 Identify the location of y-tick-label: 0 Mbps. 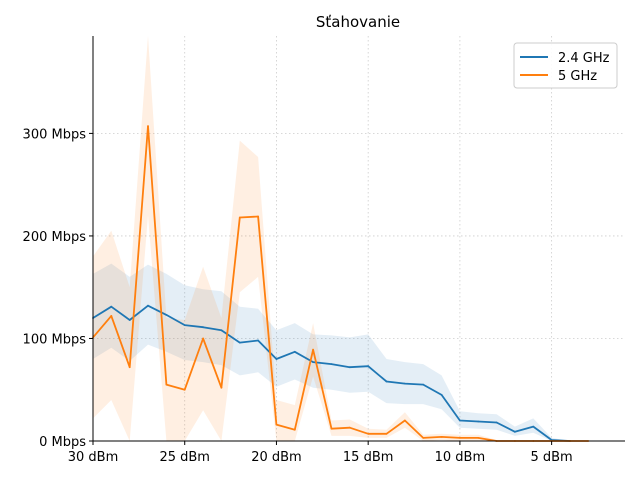
(62, 442).